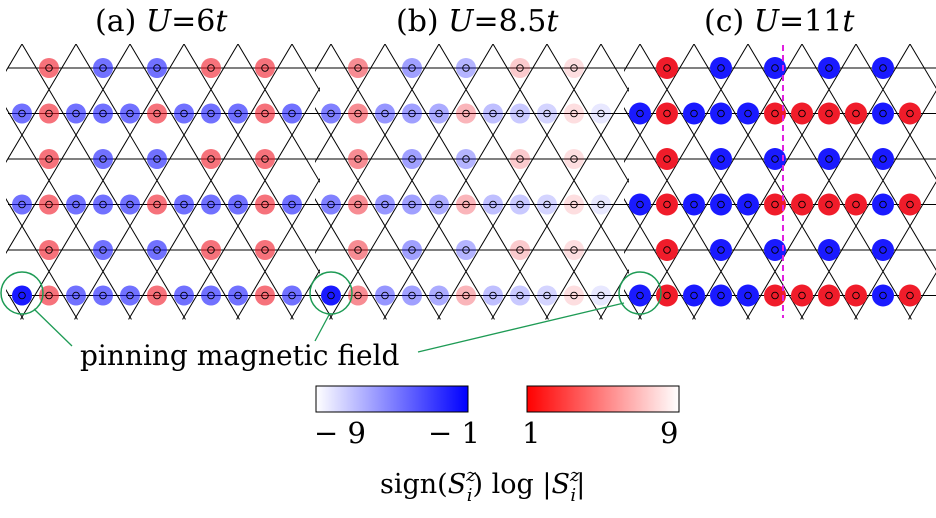 Image resolution: width=936 pixels, height=518 pixels. What do you see at coordinates (779, 21) in the screenshot?
I see `panel-c-title: (c) U=11t` at bounding box center [779, 21].